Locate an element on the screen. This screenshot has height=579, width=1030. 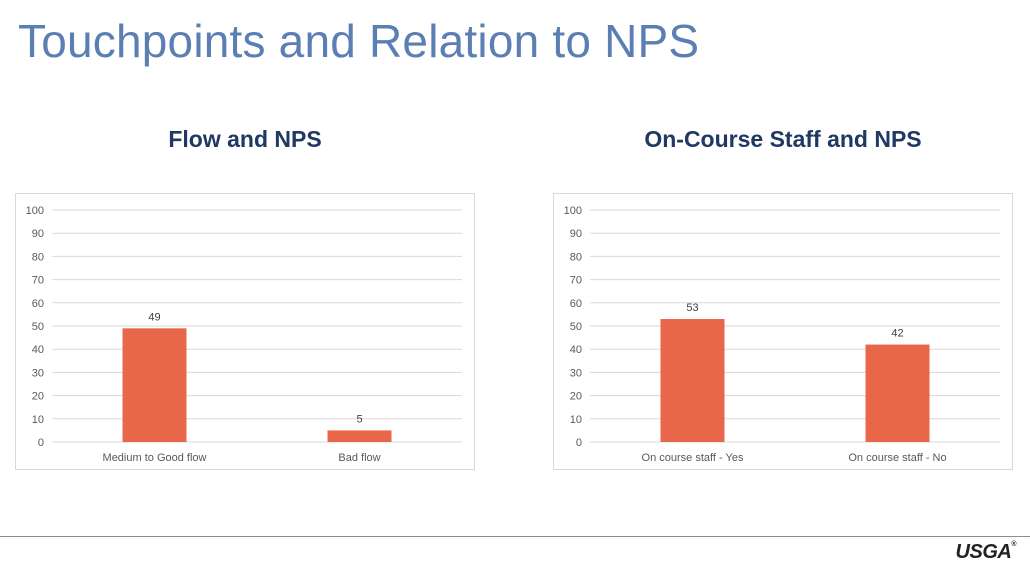
usga-logo: USGA® is located at coordinates (986, 552).